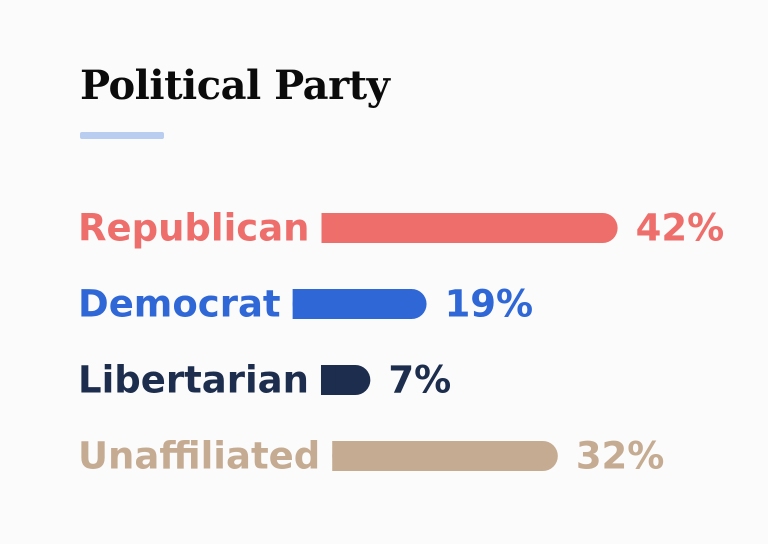 Image resolution: width=768 pixels, height=544 pixels. Describe the element at coordinates (620, 456) in the screenshot. I see `value-label-unaffiliated: 32%` at that location.